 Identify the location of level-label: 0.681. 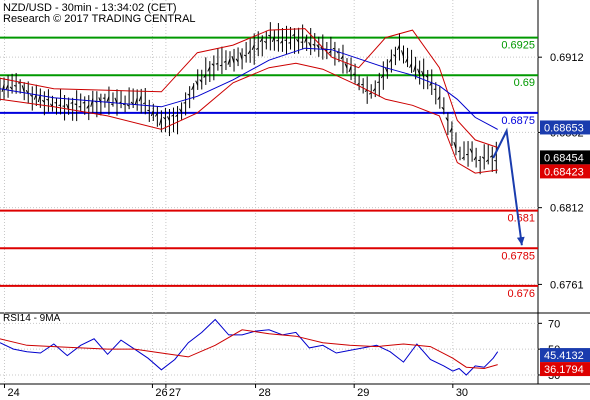
(521, 219).